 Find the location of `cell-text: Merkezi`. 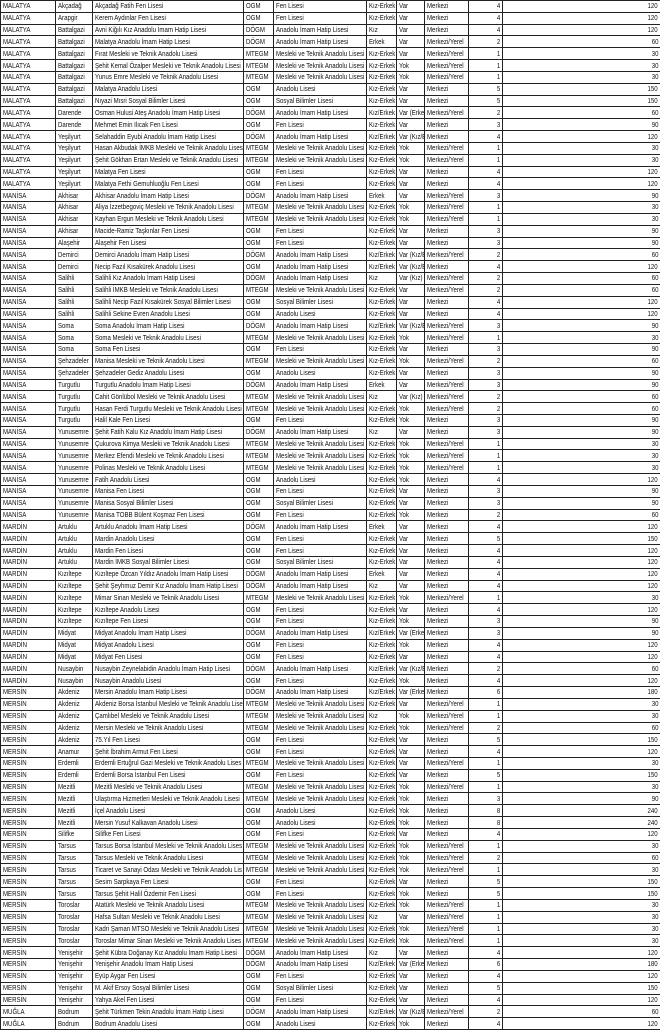

cell-text: Merkezi is located at coordinates (437, 752).